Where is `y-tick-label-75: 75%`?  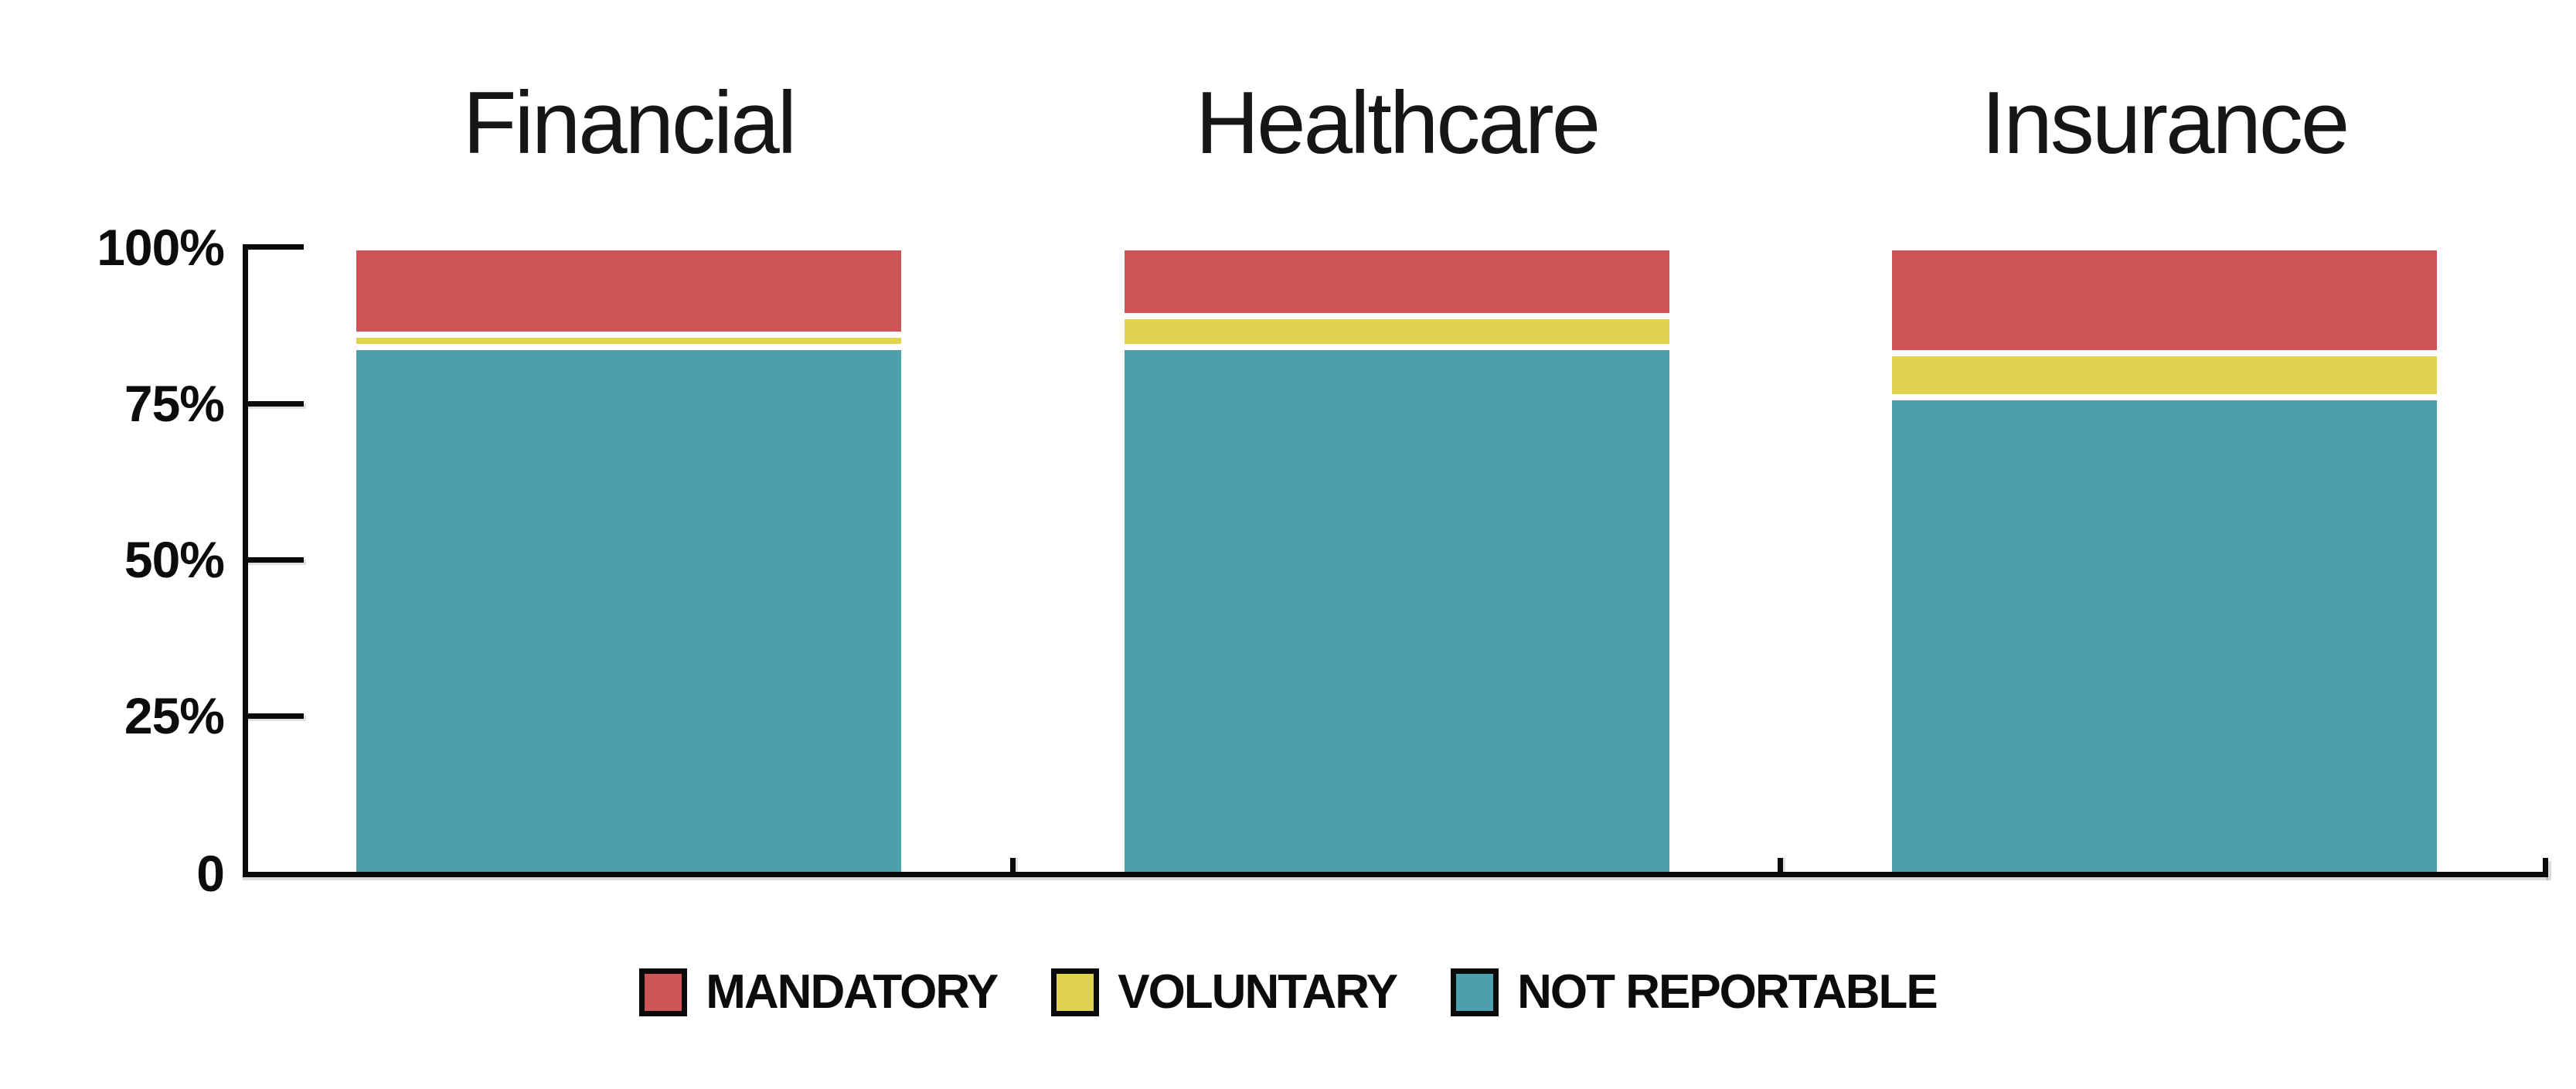 y-tick-label-75: 75% is located at coordinates (174, 403).